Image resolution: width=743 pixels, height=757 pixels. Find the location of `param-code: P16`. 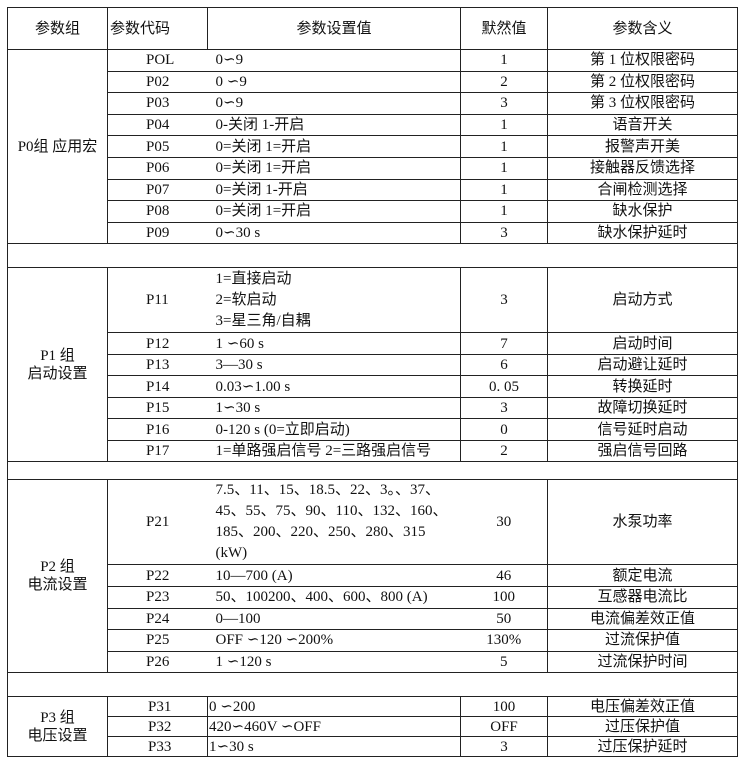

param-code: P16 is located at coordinates (157, 429).